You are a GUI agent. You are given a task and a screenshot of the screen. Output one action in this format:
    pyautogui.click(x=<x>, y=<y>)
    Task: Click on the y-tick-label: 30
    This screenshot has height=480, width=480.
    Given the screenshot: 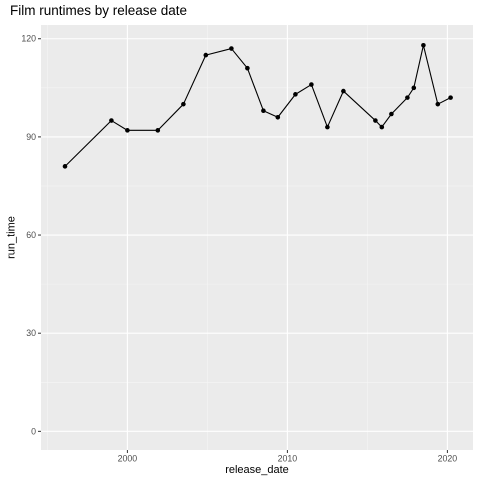 What is the action you would take?
    pyautogui.click(x=31, y=333)
    